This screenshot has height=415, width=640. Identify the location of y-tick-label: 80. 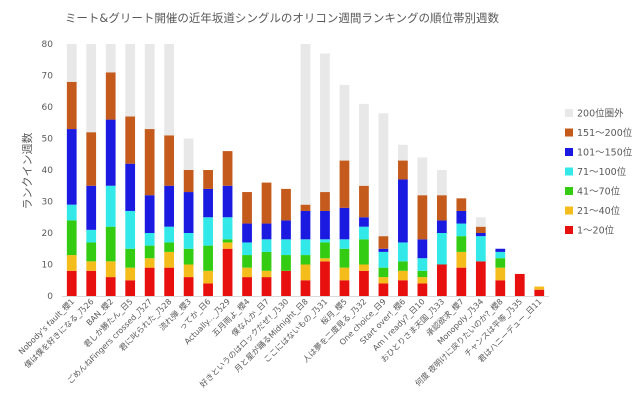
(48, 45).